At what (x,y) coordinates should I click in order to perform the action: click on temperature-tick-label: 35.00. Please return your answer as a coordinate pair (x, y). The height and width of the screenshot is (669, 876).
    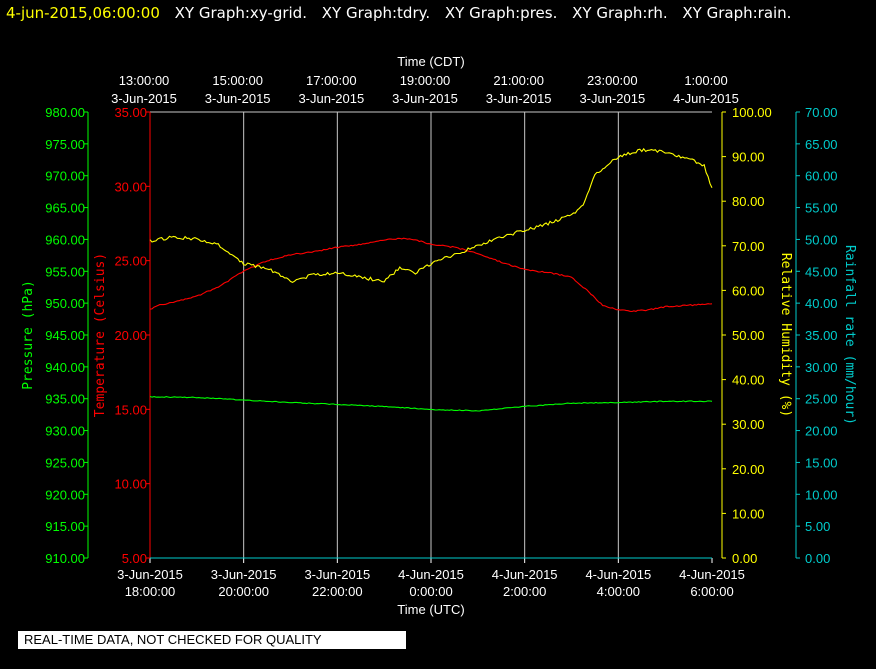
    Looking at the image, I should click on (130, 112).